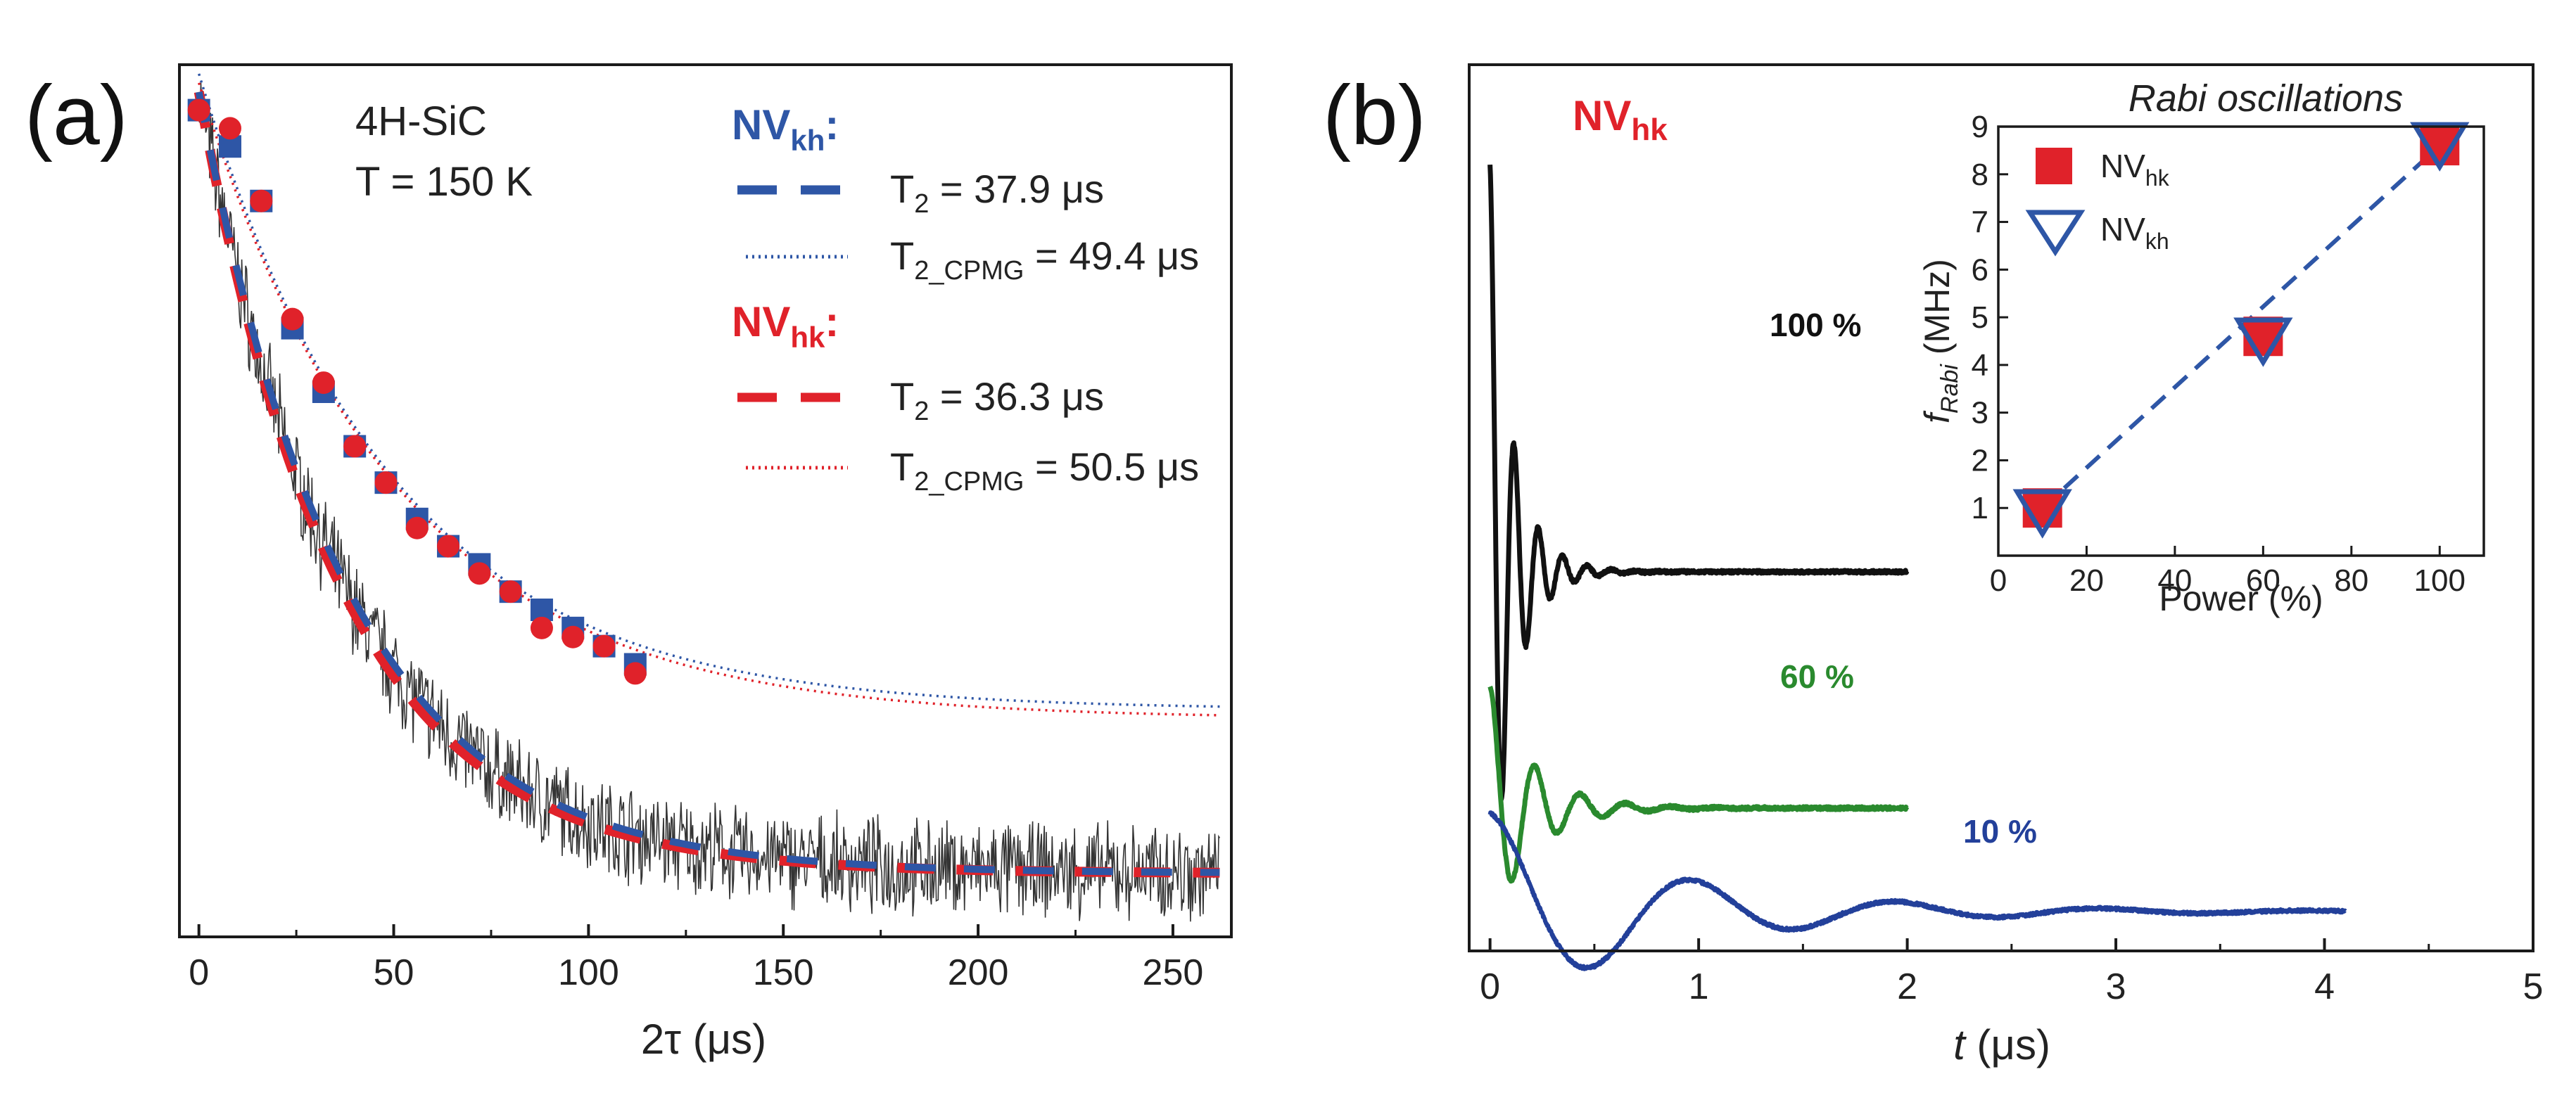  Describe the element at coordinates (1980, 222) in the screenshot. I see `inset-y-tick-label: 7` at that location.